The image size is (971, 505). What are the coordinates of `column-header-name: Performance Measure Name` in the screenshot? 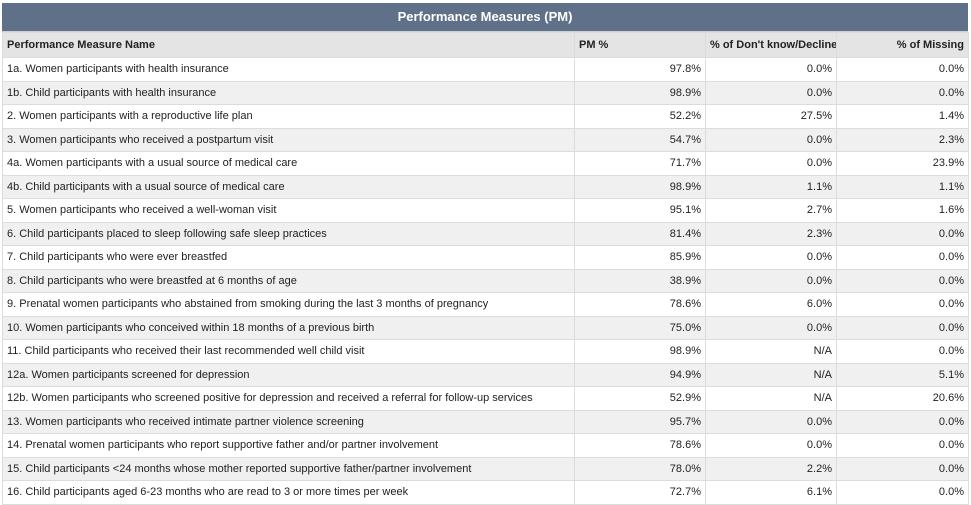 It's located at (288, 45).